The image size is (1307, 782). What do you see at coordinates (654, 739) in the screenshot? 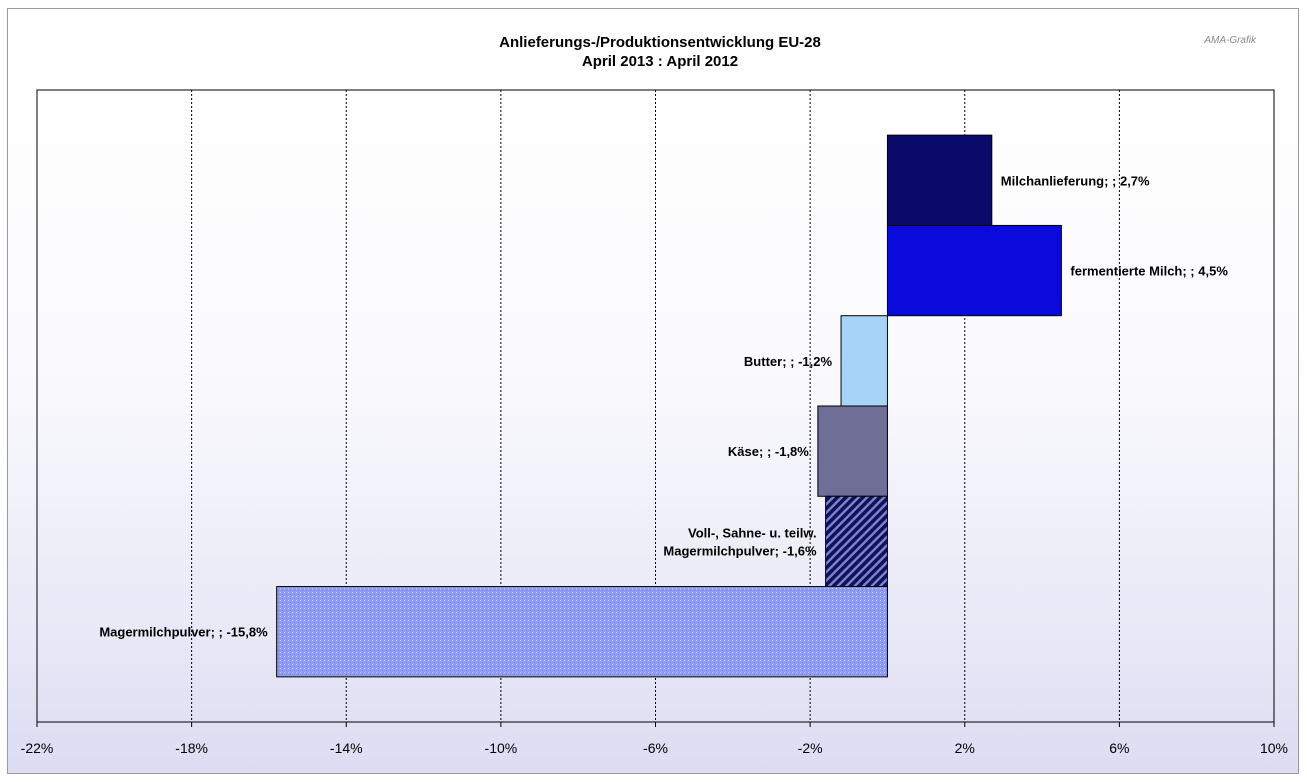
I see `x-axis: -22% -18% -14% -10% -6% -2% 2% 6% 10%` at bounding box center [654, 739].